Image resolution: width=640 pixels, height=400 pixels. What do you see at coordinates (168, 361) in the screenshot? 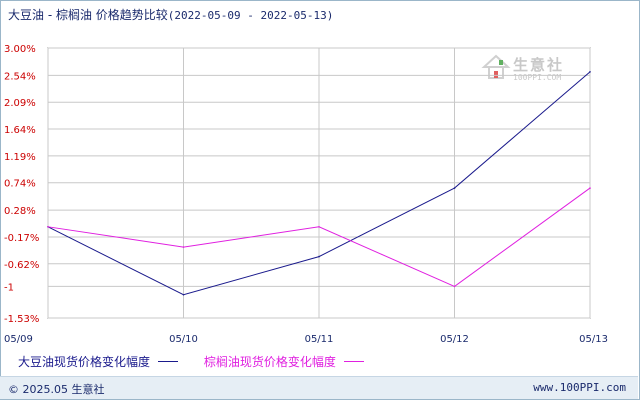
I see `legend-swatch-soybean-oil` at bounding box center [168, 361].